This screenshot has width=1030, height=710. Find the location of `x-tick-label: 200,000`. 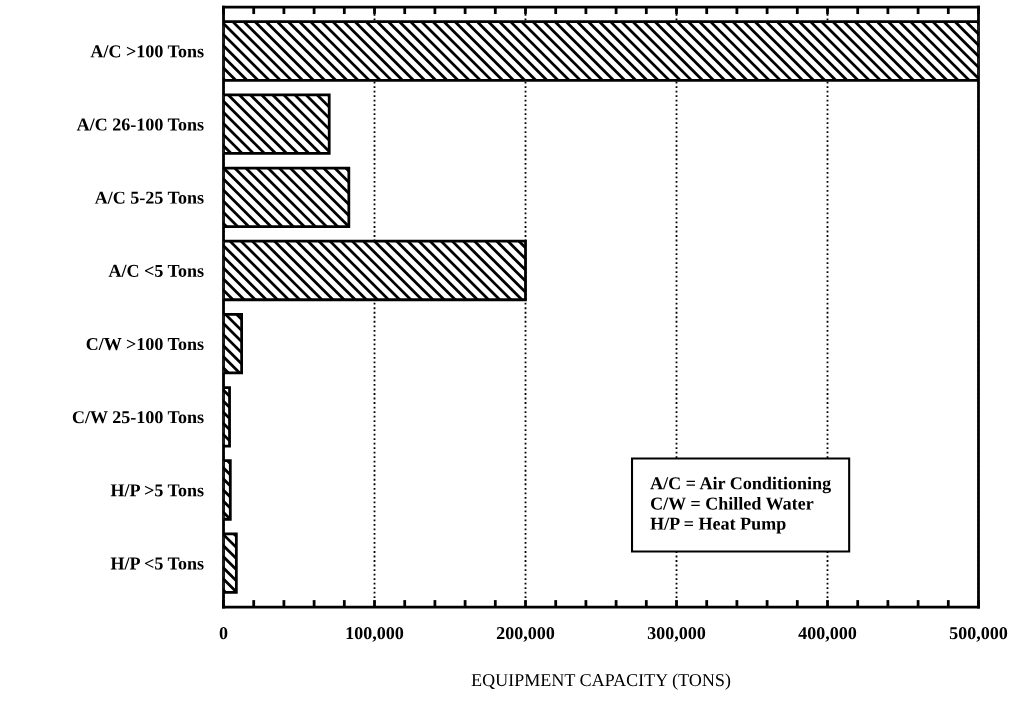

x-tick-label: 200,000 is located at coordinates (525, 634).